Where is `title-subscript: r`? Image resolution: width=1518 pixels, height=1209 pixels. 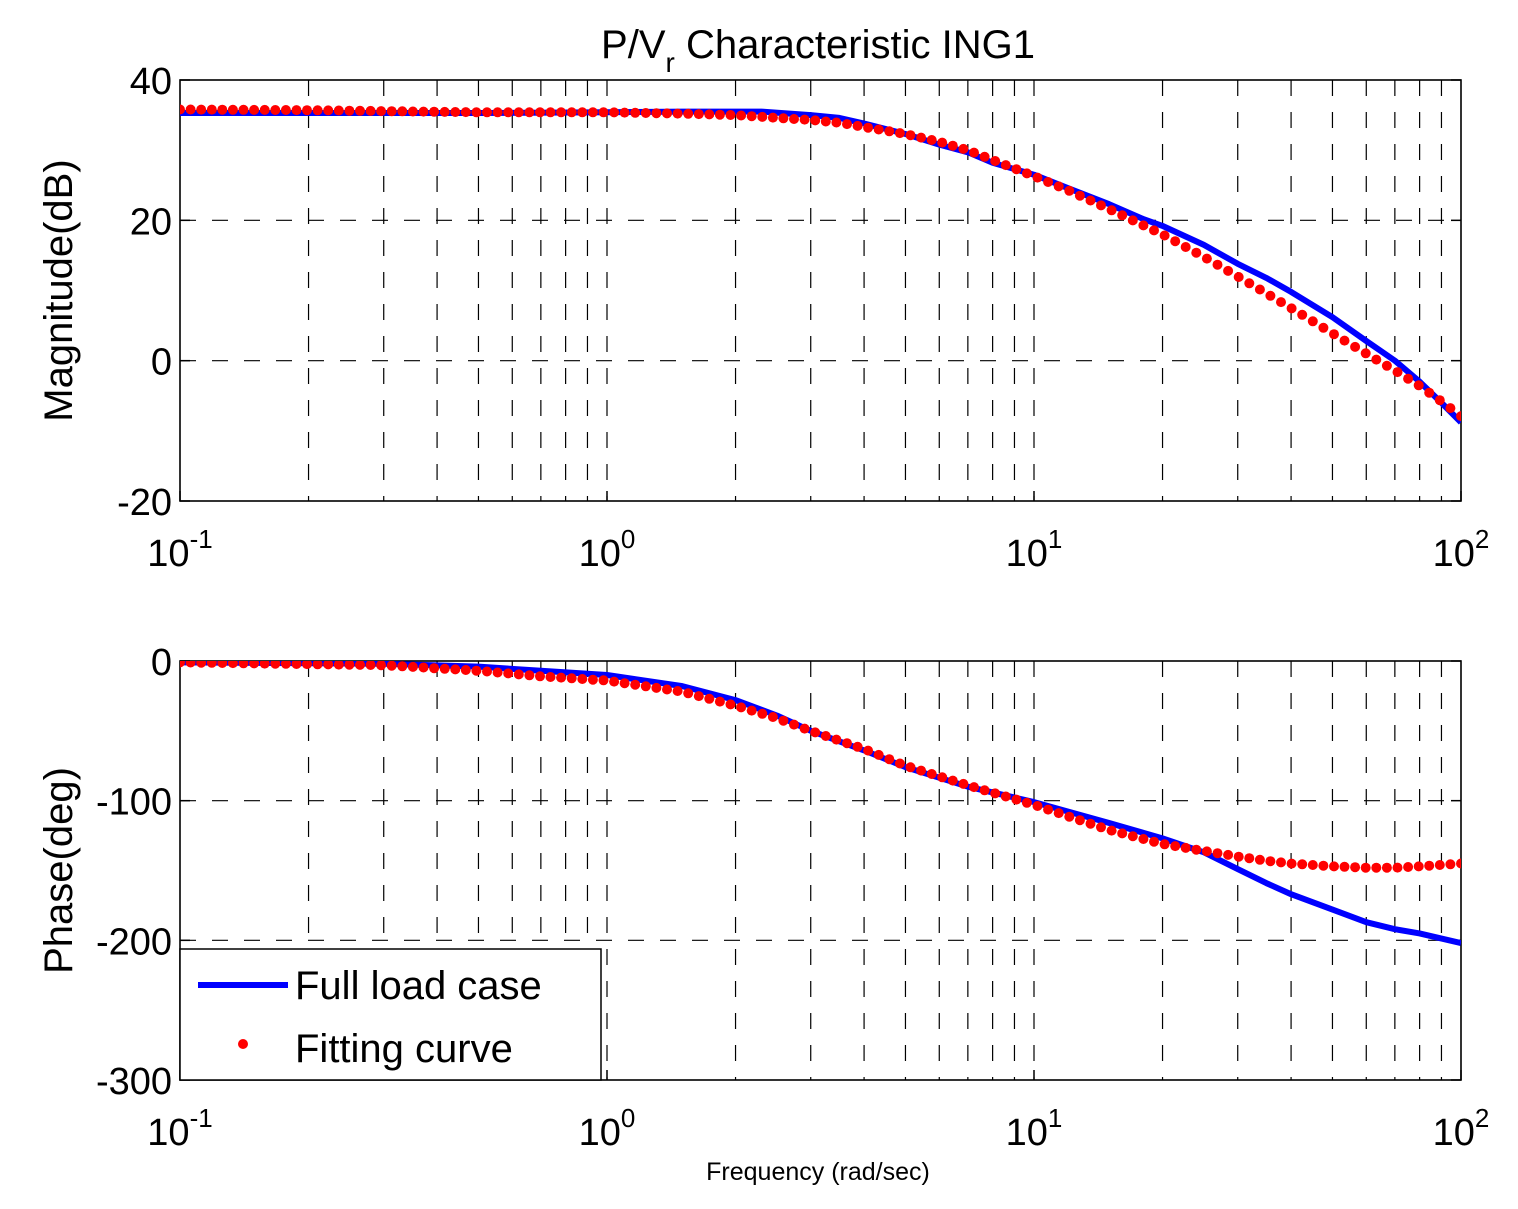
title-subscript: r is located at coordinates (670, 62).